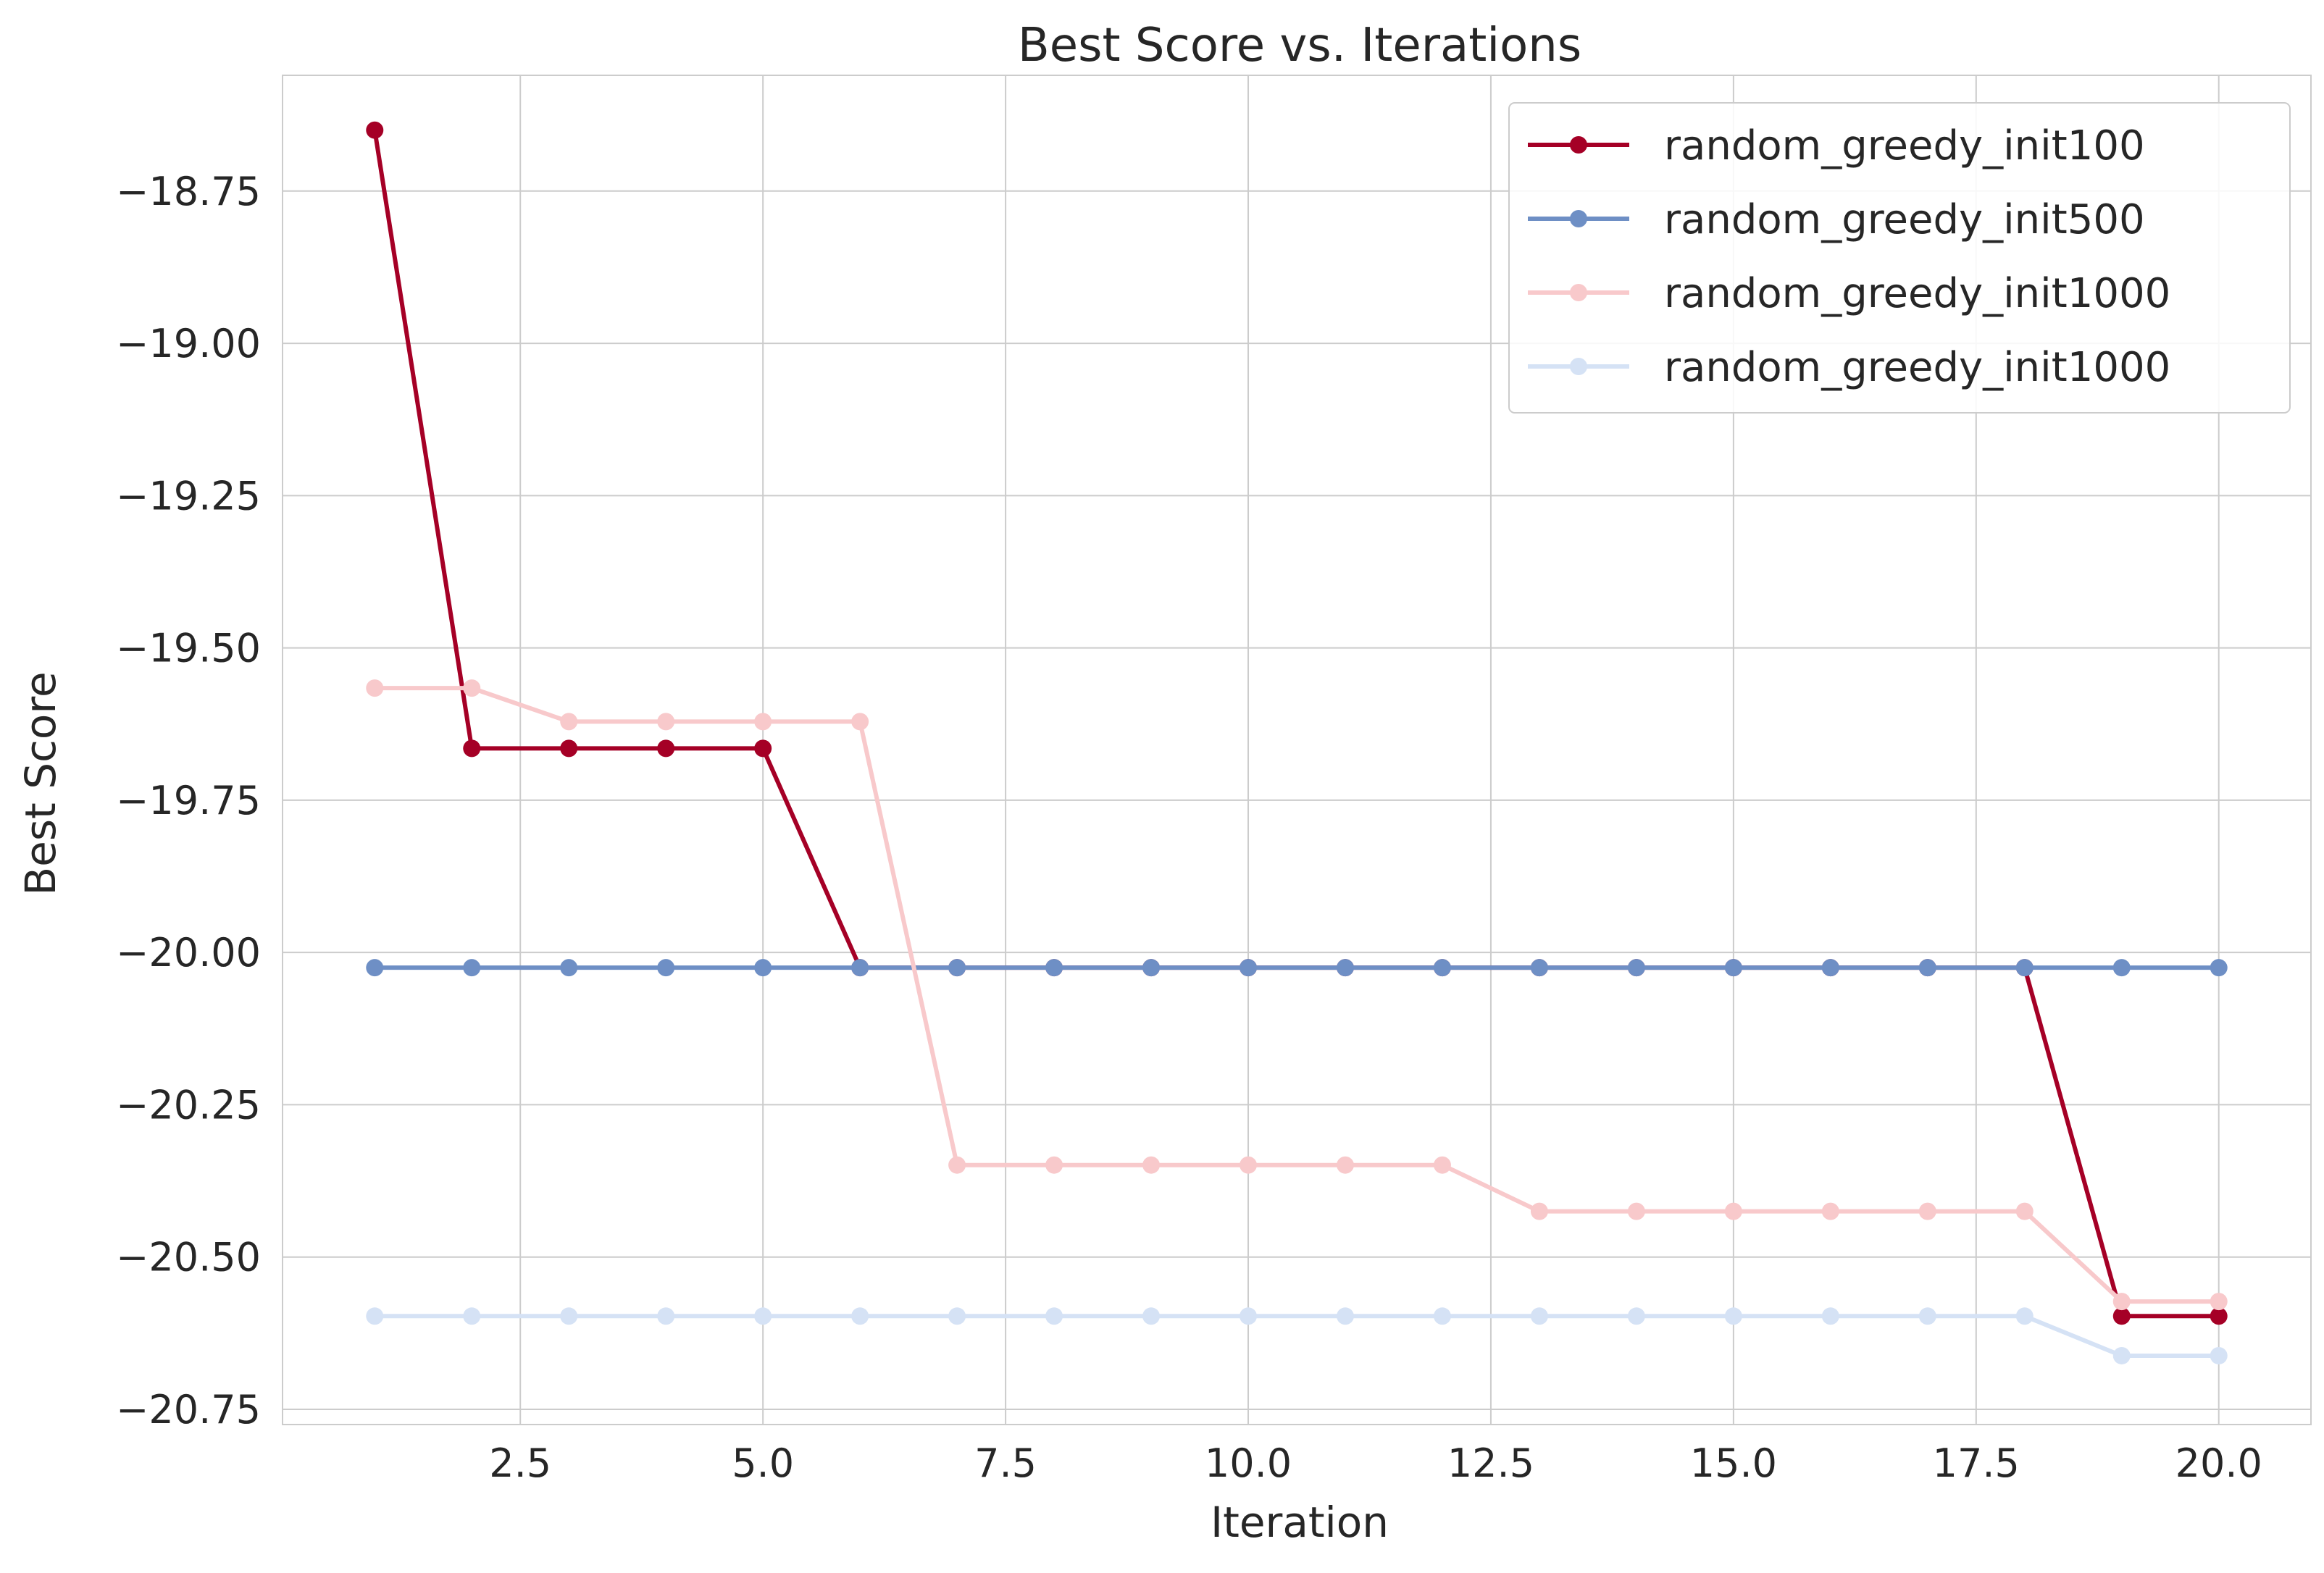 The image size is (2324, 1573). Describe the element at coordinates (188, 1257) in the screenshot. I see `y-tick-label: −20.50` at that location.